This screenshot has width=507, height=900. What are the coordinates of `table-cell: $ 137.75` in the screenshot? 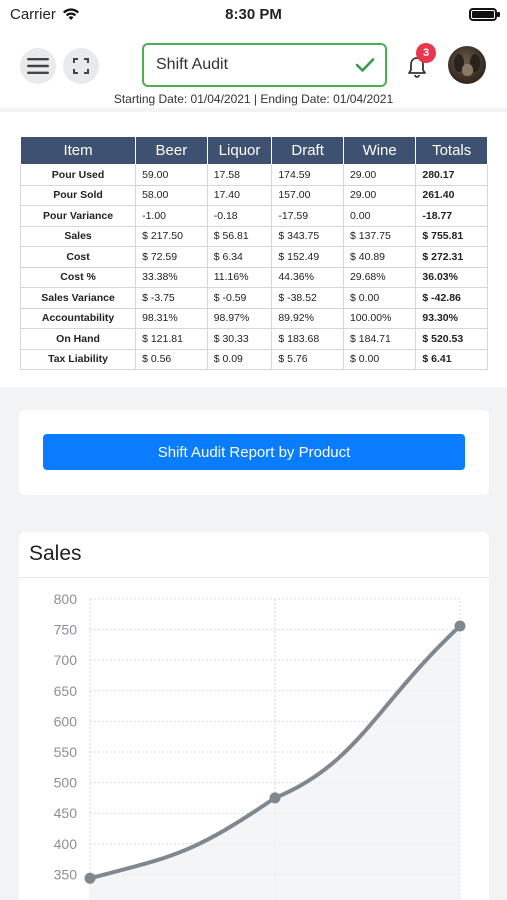 It's located at (379, 236).